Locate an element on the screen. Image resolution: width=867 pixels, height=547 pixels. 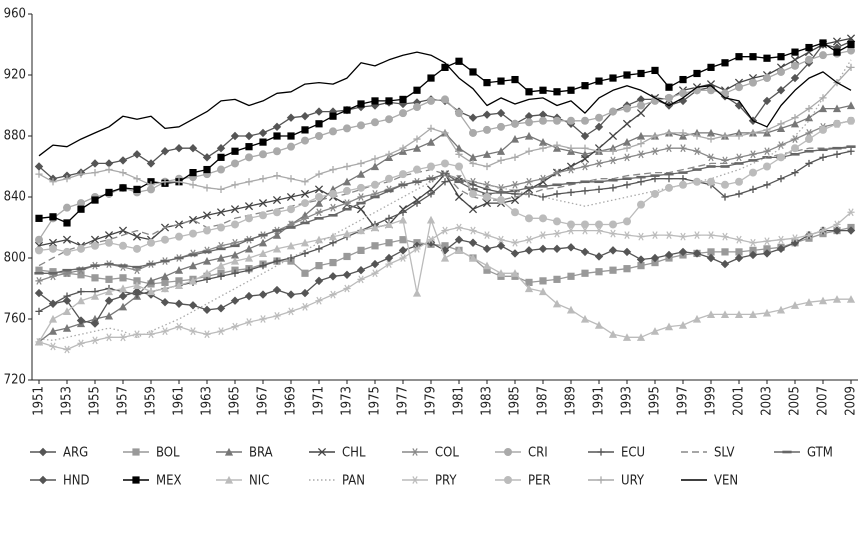
legend-item: PER is located at coordinates (523, 481).